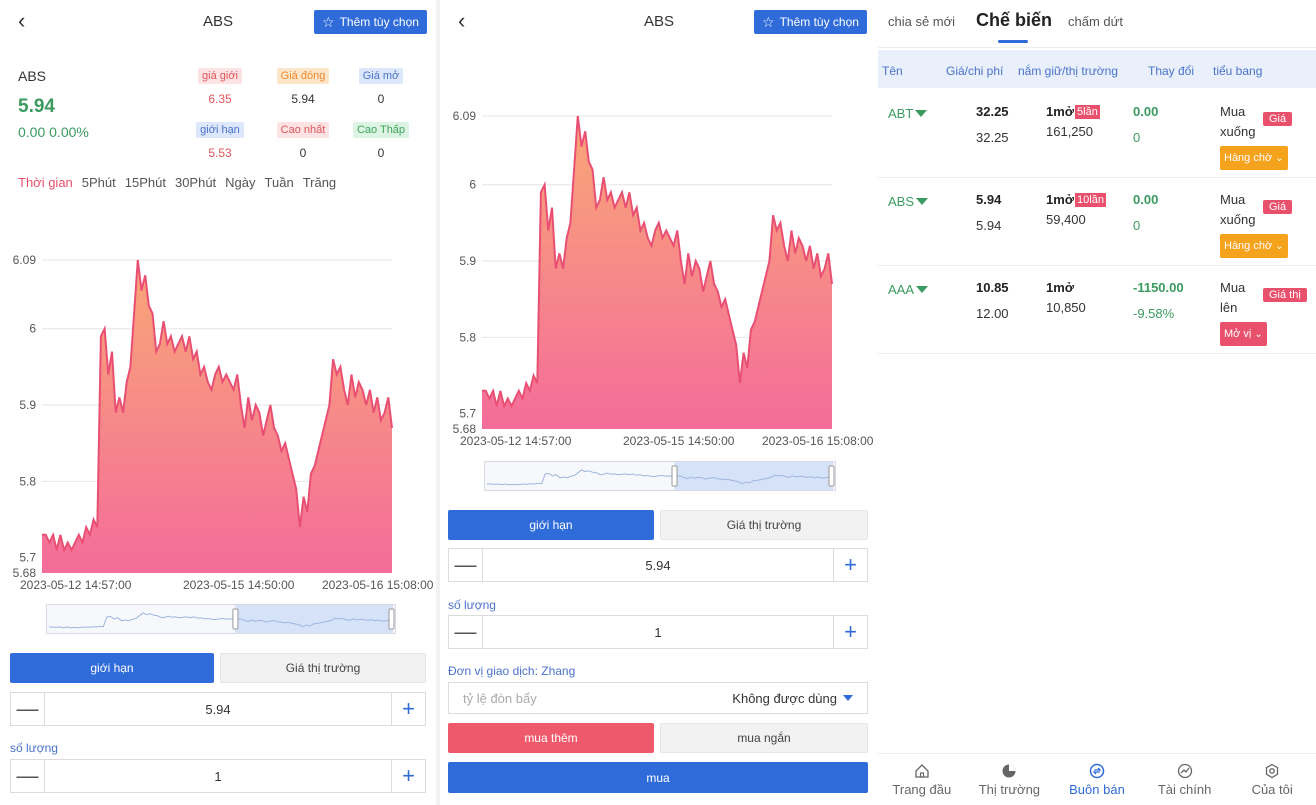 This screenshot has width=1316, height=805. I want to click on position-holding: 1mở 10lần, so click(1076, 199).